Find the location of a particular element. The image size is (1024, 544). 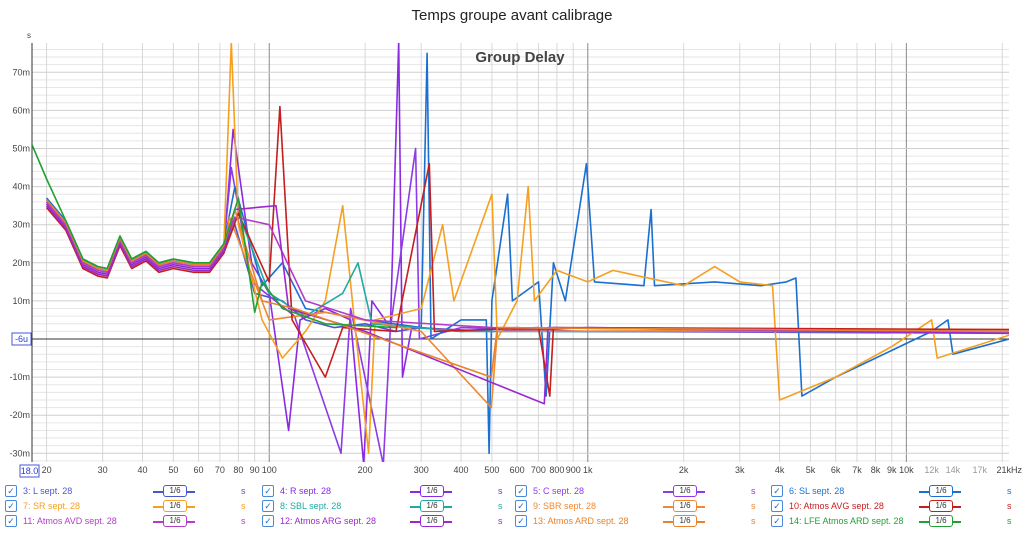

legend-item: ✓ 11: Atmos AVD sept. 28 1/6 s is located at coordinates (130, 521).